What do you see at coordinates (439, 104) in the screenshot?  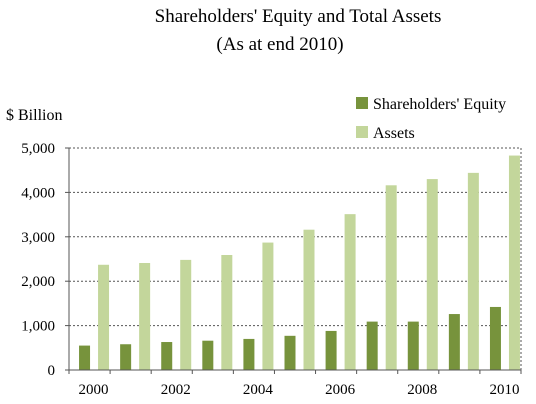 I see `legend-label-equity: Shareholders' Equity` at bounding box center [439, 104].